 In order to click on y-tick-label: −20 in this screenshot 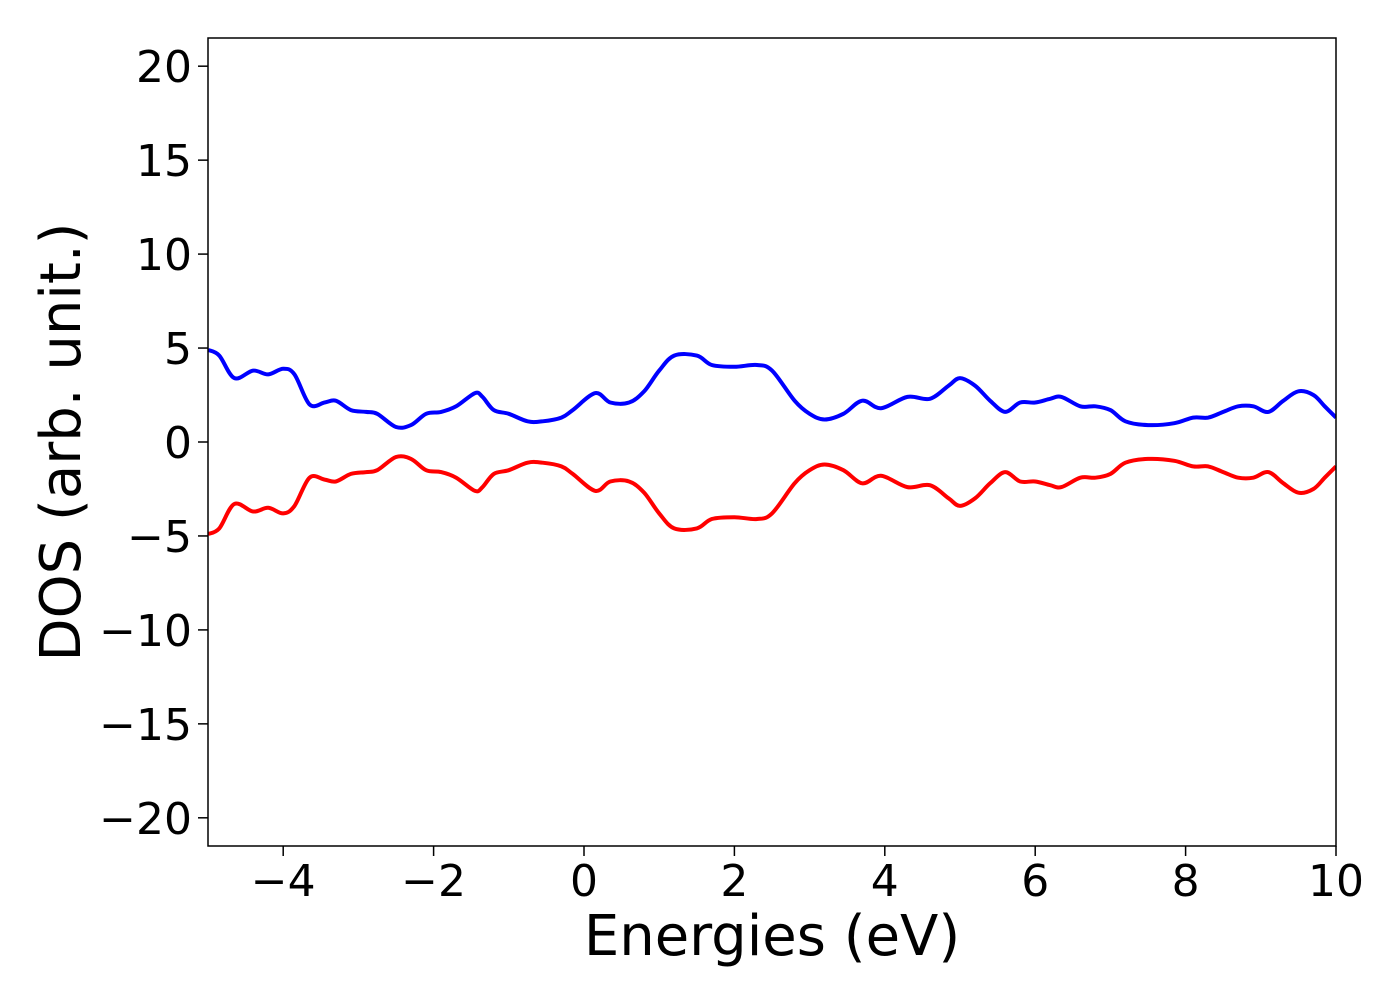, I will do `click(145, 819)`.